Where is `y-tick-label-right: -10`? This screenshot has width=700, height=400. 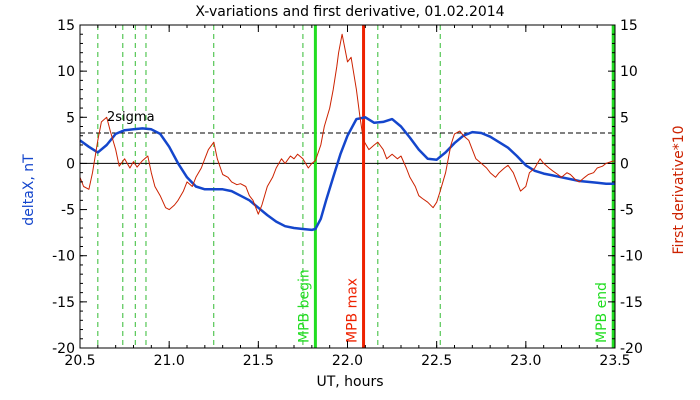 y-tick-label-right: -10 is located at coordinates (631, 257).